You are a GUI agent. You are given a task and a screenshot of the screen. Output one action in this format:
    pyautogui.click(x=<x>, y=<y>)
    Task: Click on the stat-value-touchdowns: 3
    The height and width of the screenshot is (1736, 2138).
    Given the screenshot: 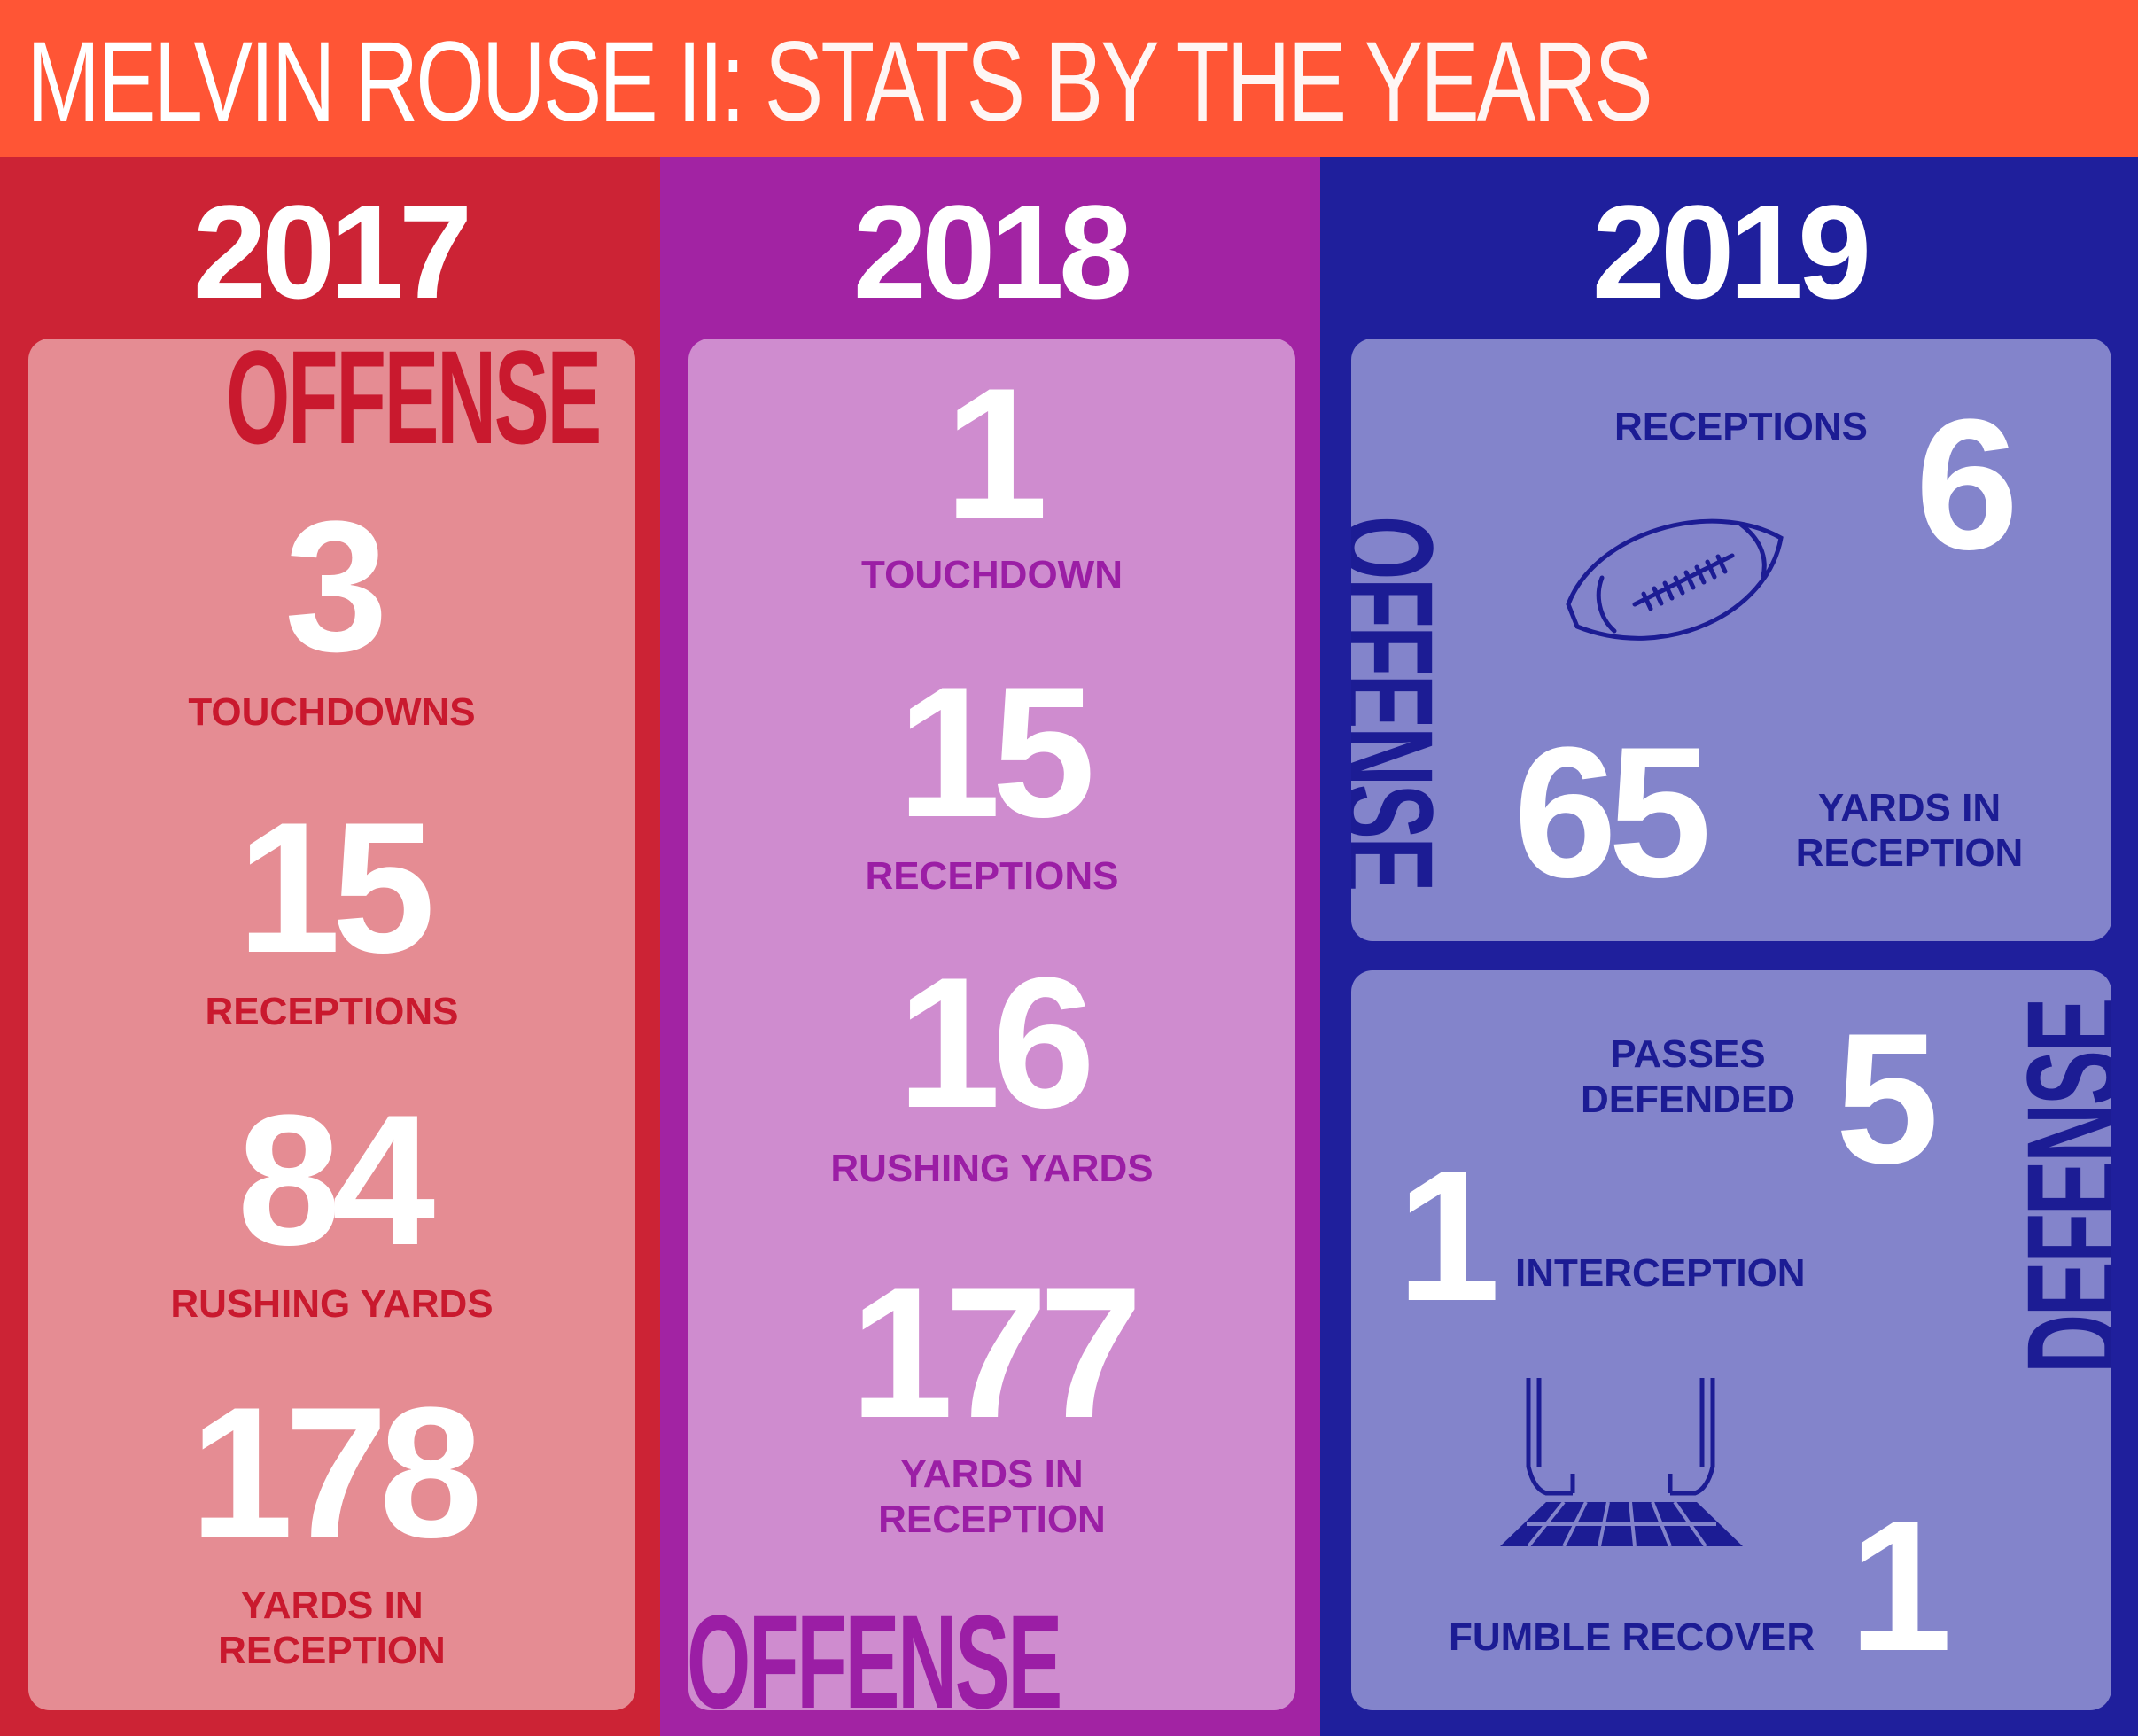 What is the action you would take?
    pyautogui.click(x=336, y=586)
    